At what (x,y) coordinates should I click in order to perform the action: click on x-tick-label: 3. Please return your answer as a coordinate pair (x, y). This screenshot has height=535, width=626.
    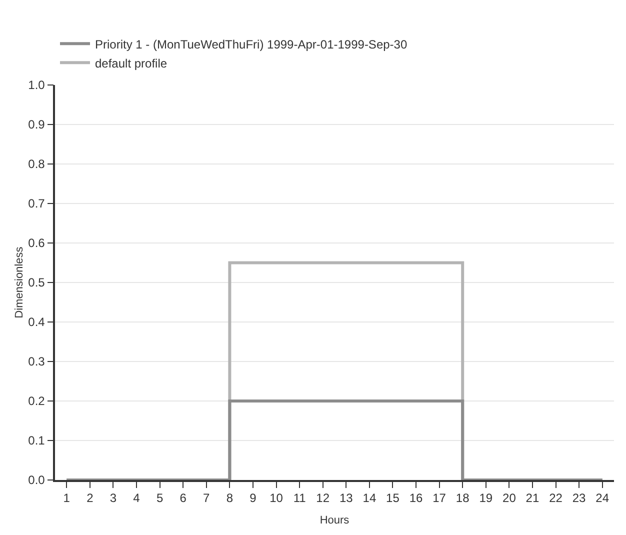
    Looking at the image, I should click on (113, 498).